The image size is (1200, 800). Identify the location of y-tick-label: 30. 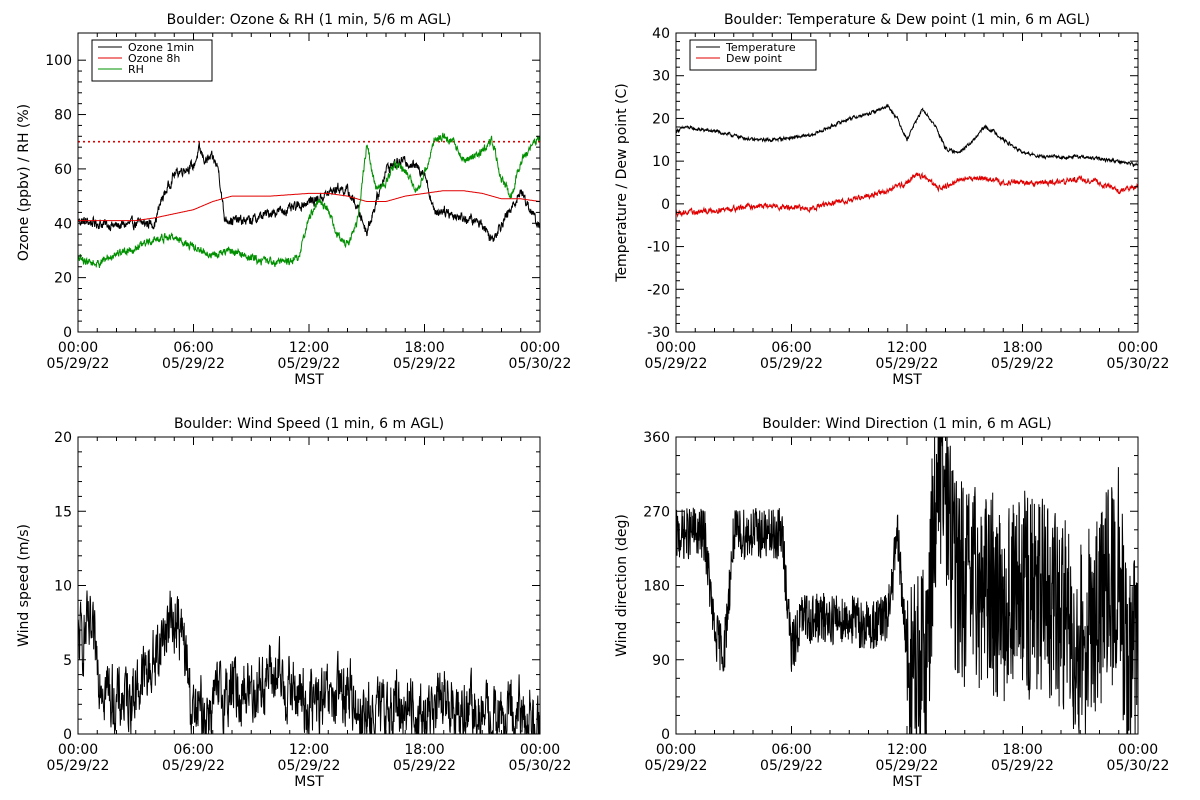
(661, 77).